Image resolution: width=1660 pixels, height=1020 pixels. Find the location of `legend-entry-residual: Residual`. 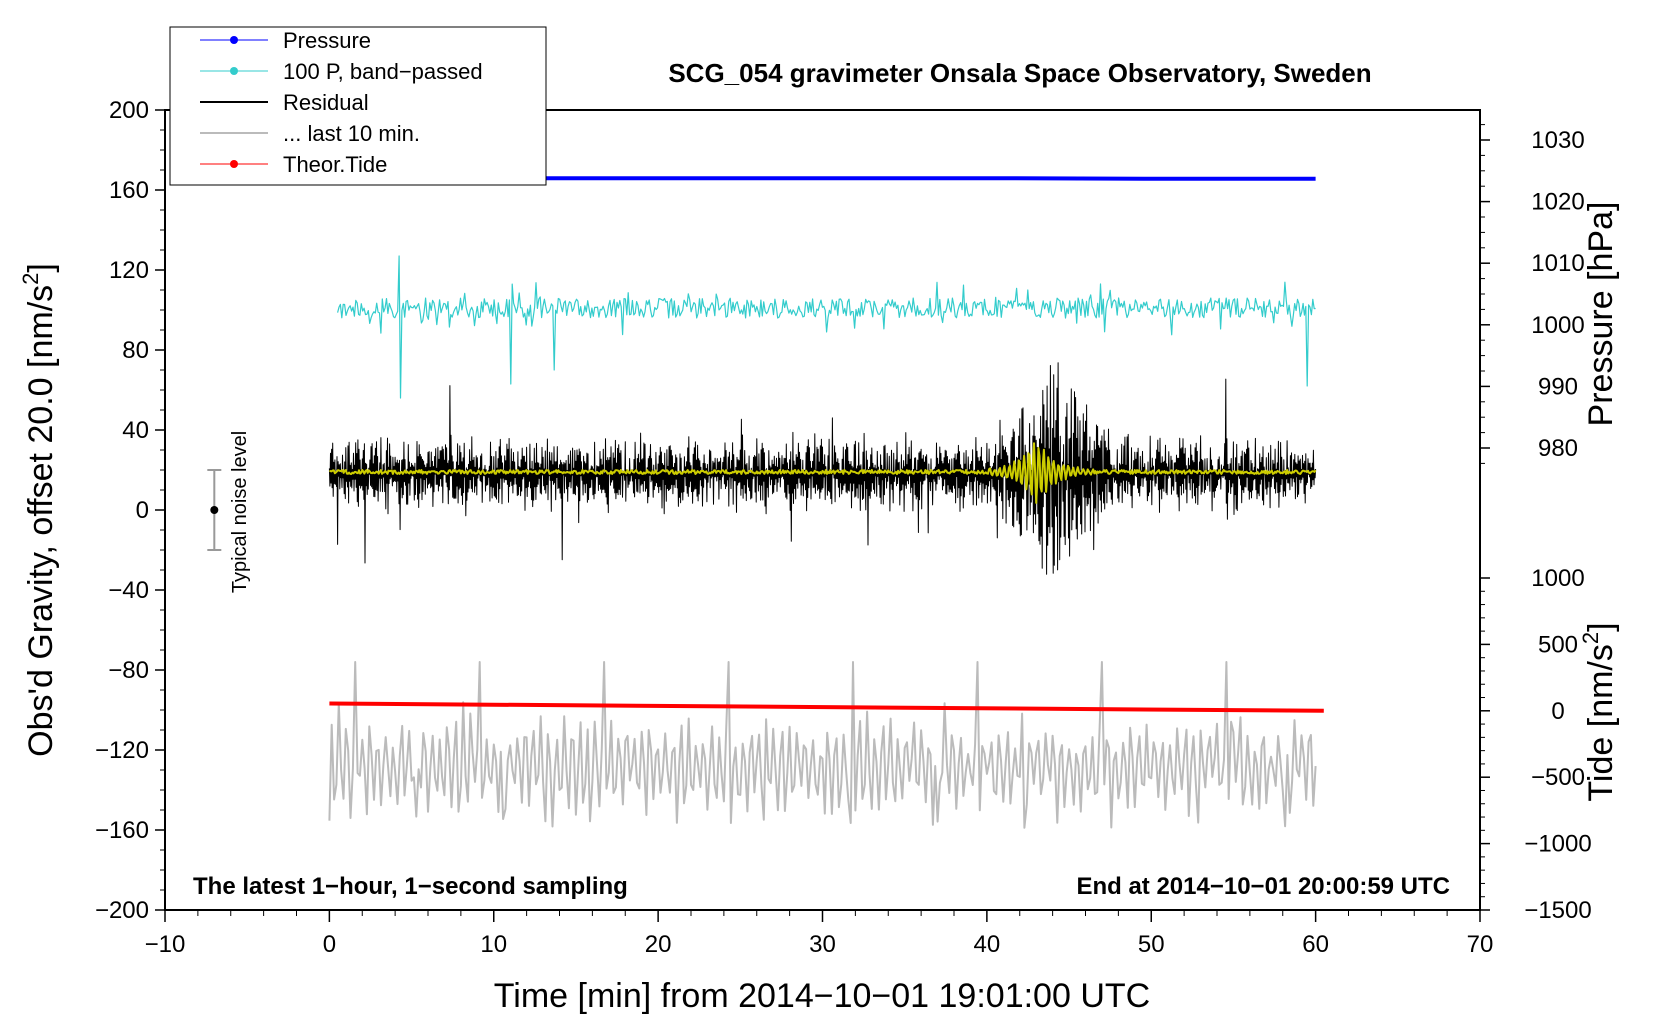

legend-entry-residual: Residual is located at coordinates (284, 102).